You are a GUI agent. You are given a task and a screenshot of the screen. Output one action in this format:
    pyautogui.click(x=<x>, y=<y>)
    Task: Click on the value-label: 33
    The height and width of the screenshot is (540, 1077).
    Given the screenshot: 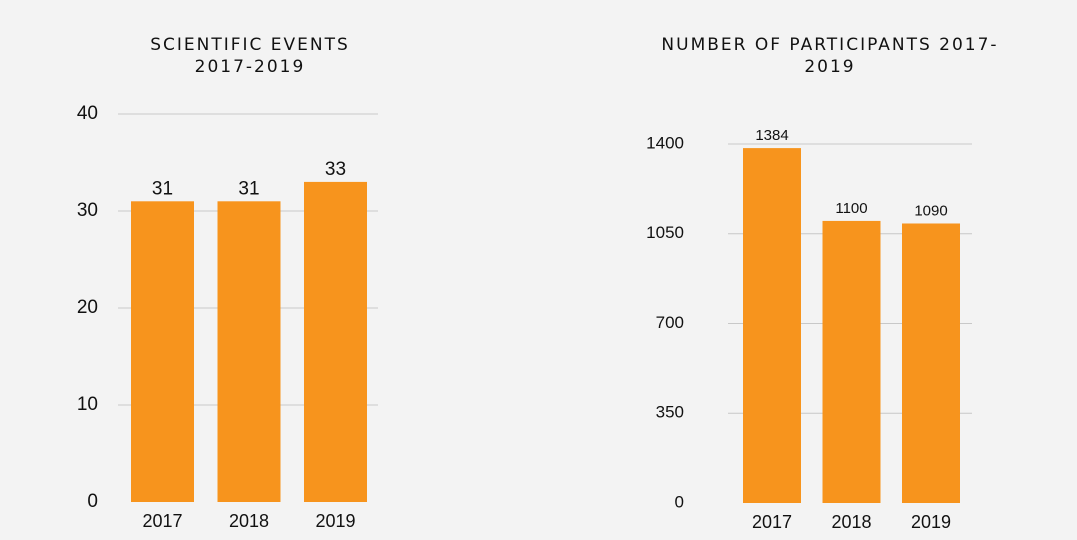 What is the action you would take?
    pyautogui.click(x=335, y=169)
    